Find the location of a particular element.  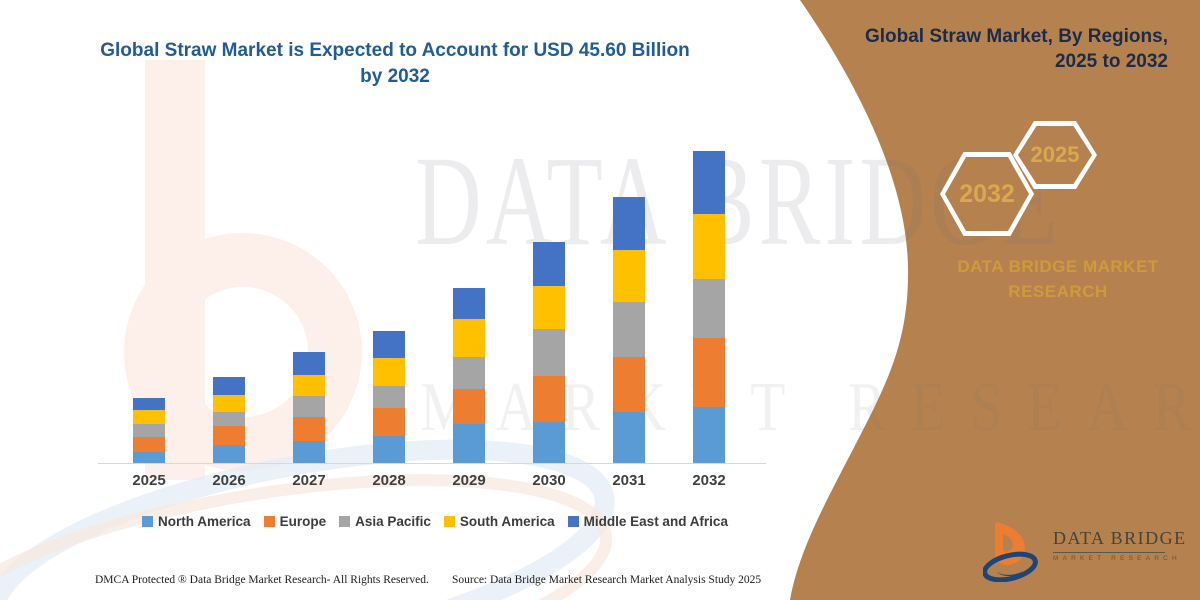

bar-segment-south-america-2025 is located at coordinates (149, 417).